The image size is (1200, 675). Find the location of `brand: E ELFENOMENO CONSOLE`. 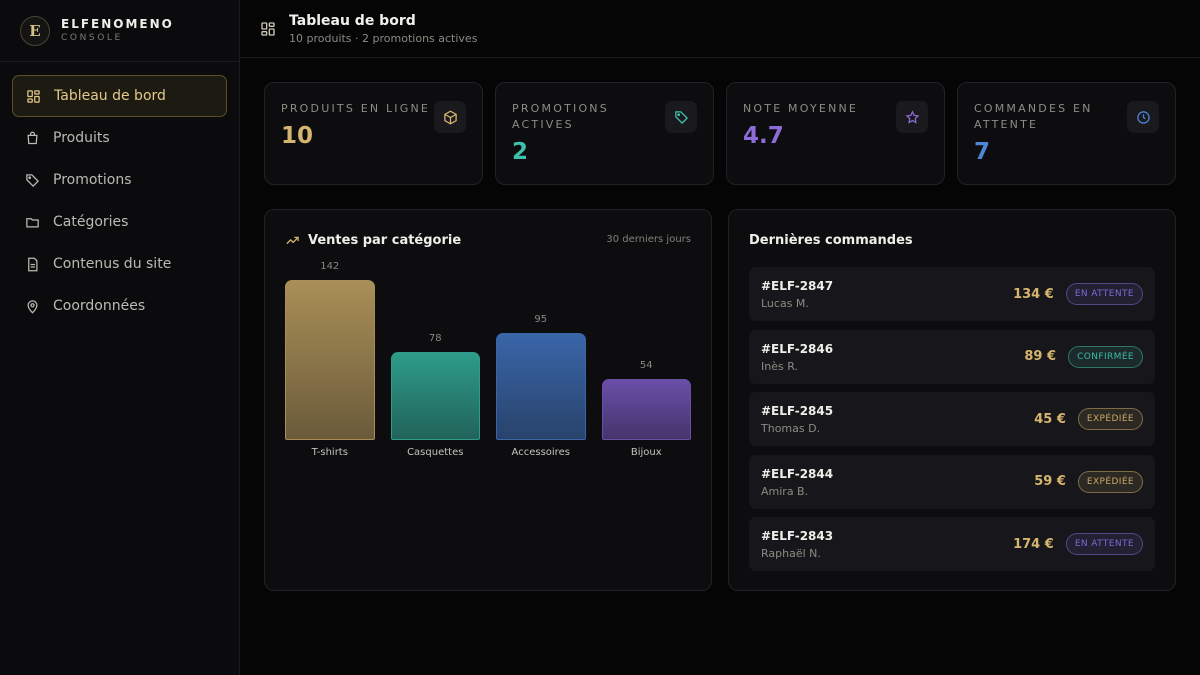

brand: E ELFENOMENO CONSOLE is located at coordinates (119, 31).